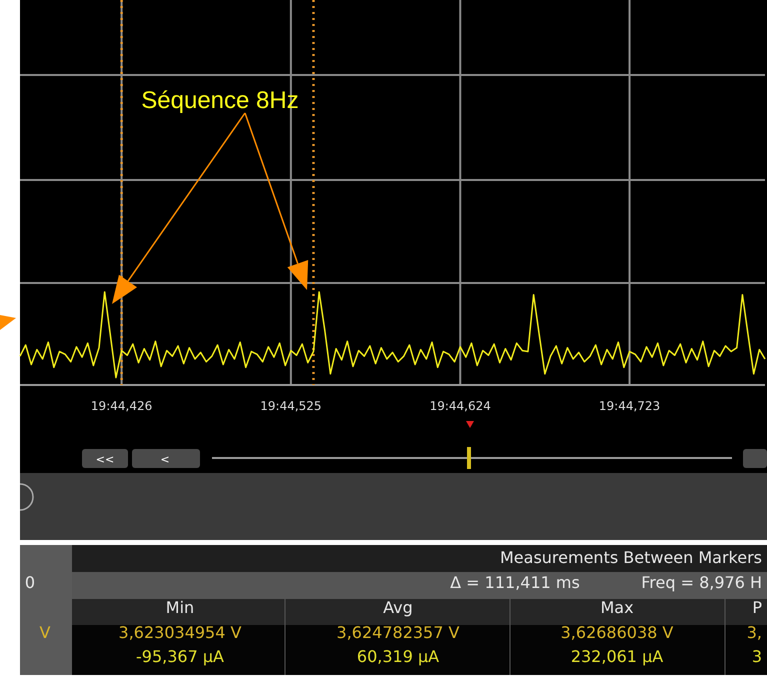  I want to click on text: 3,, so click(754, 632).